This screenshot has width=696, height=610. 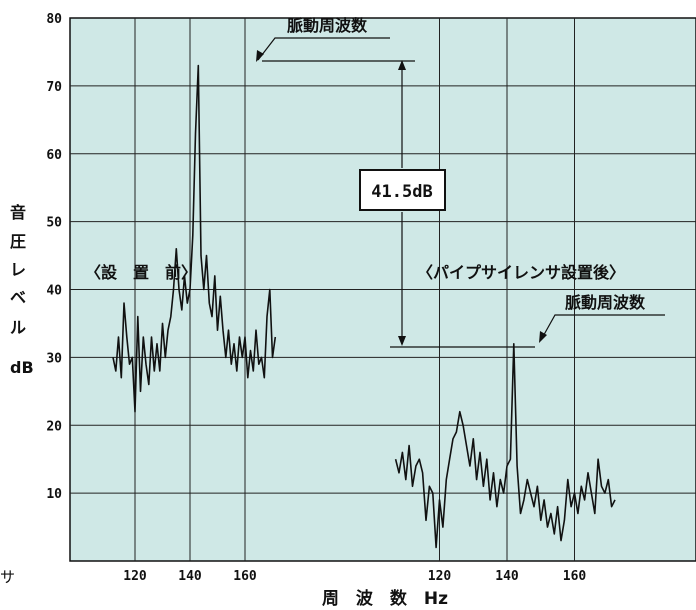 I want to click on page-fragment-text: サ, so click(x=8, y=576).